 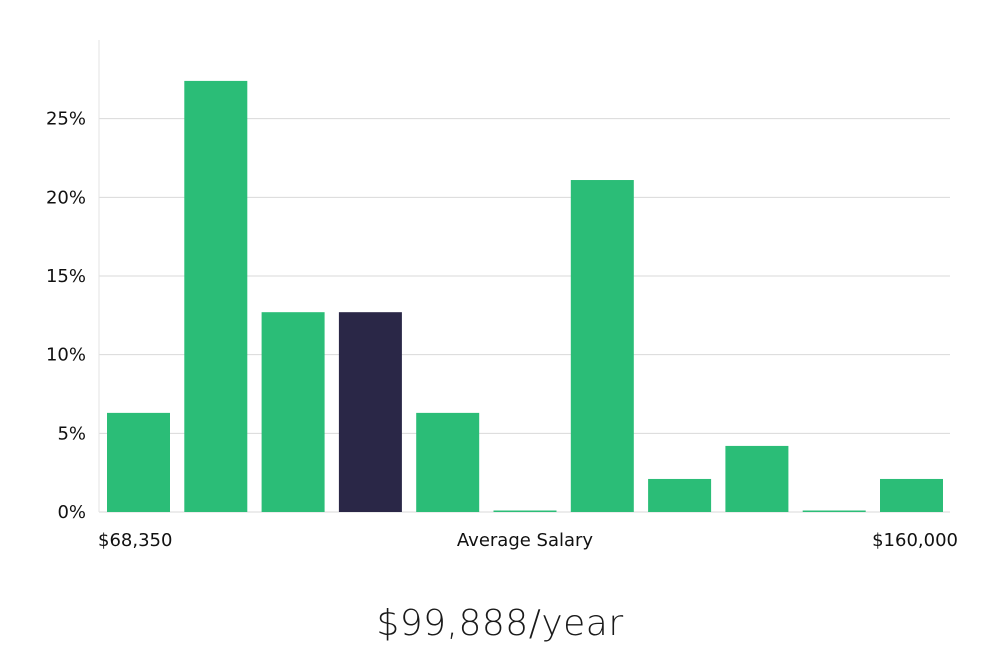 What do you see at coordinates (915, 540) in the screenshot?
I see `x-max-label: $160,000` at bounding box center [915, 540].